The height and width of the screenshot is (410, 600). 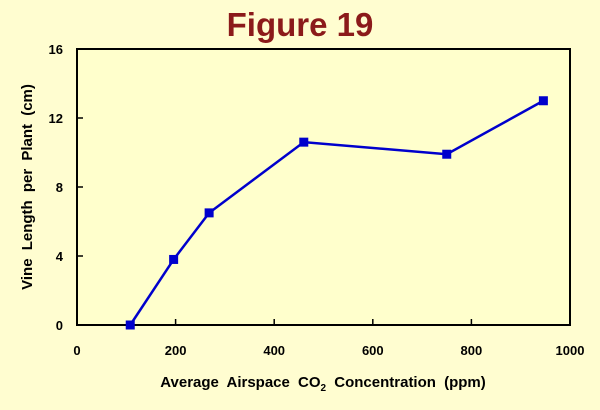 I want to click on x-axis-label-rest: Concentration (ppm), so click(x=406, y=382).